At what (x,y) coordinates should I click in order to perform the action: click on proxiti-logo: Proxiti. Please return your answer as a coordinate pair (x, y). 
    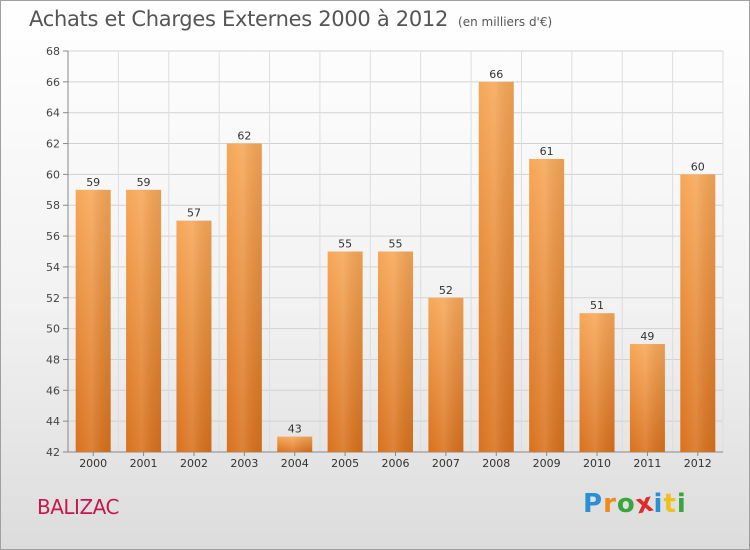
    Looking at the image, I should click on (635, 503).